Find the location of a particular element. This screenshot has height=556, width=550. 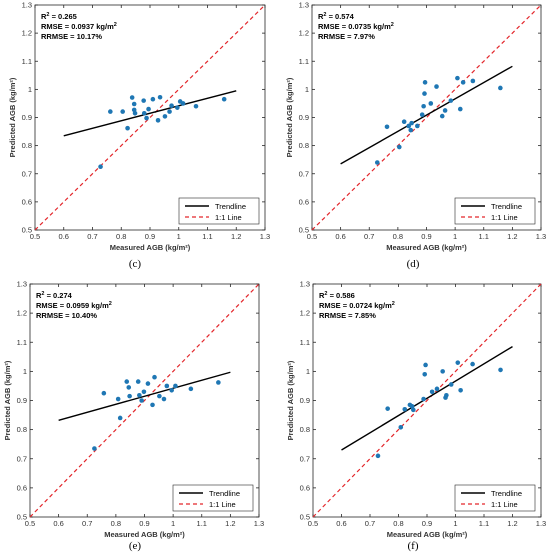

stat-line-3: RRMSE = 7.85% is located at coordinates (347, 315).